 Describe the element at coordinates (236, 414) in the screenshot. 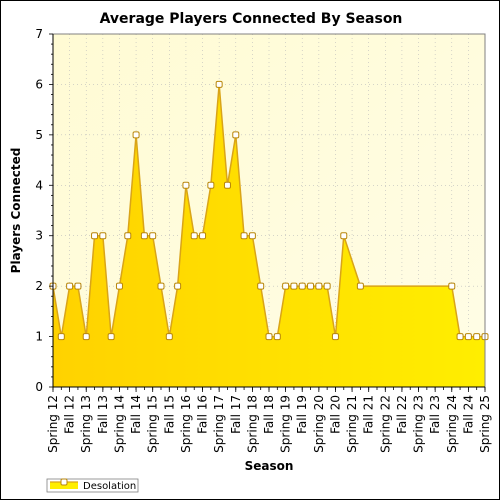

I see `x-tick-label: Fall 17` at that location.